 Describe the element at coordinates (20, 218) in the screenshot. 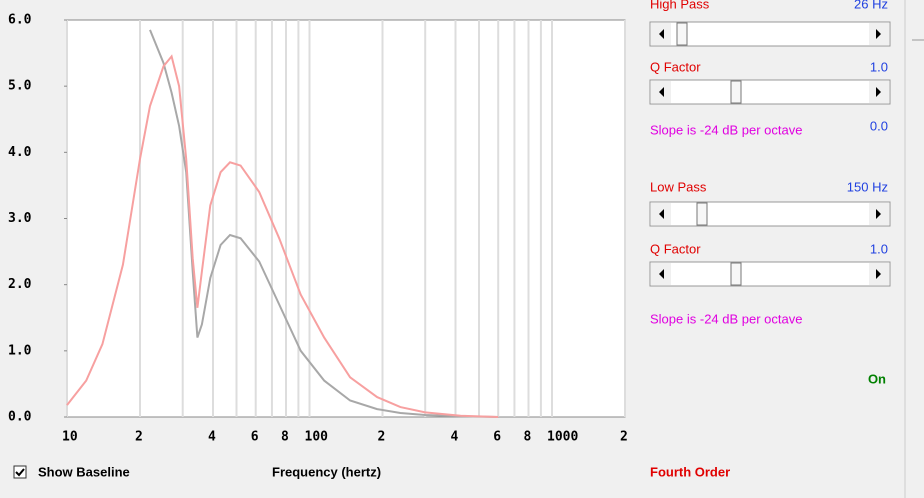

I see `y-tick-label: 3.0` at that location.